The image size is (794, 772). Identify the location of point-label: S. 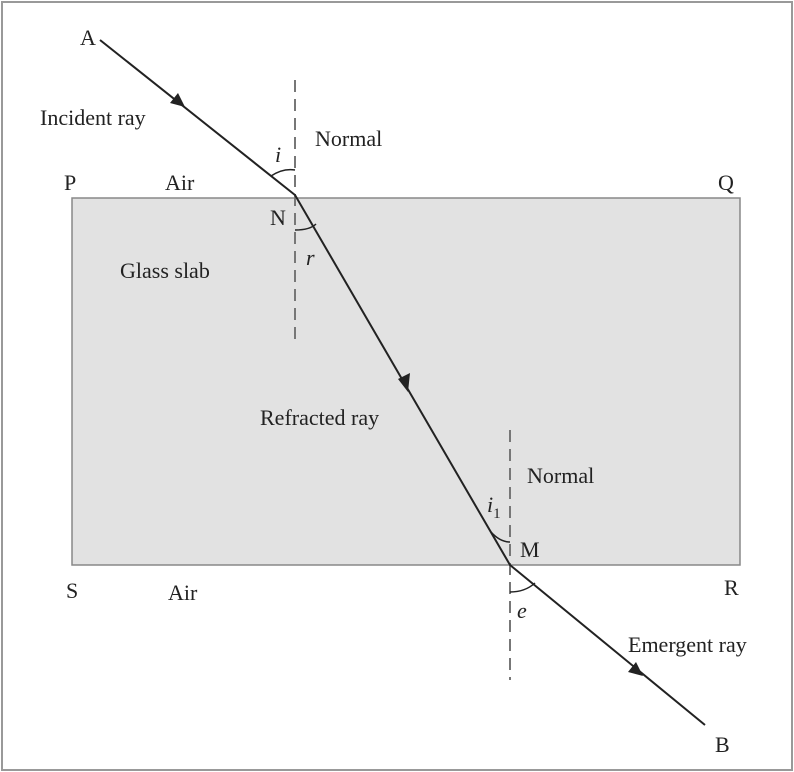
(72, 590).